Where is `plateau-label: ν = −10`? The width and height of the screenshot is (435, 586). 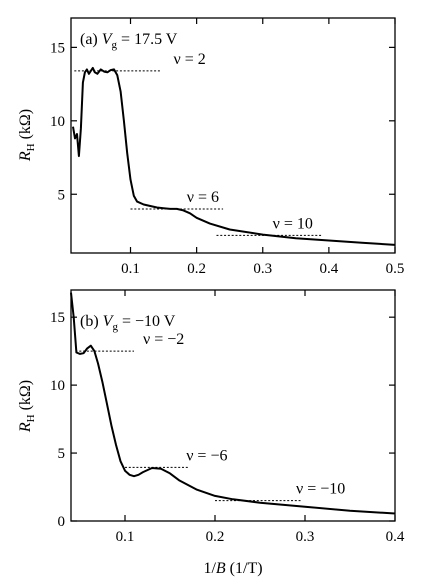 plateau-label: ν = −10 is located at coordinates (320, 489).